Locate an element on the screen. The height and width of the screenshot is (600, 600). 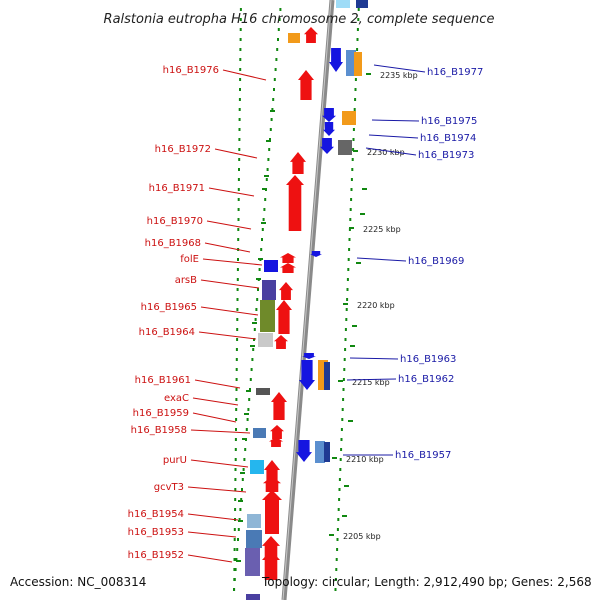
gene-label-gcvT3: gcvT3 is located at coordinates (169, 487).